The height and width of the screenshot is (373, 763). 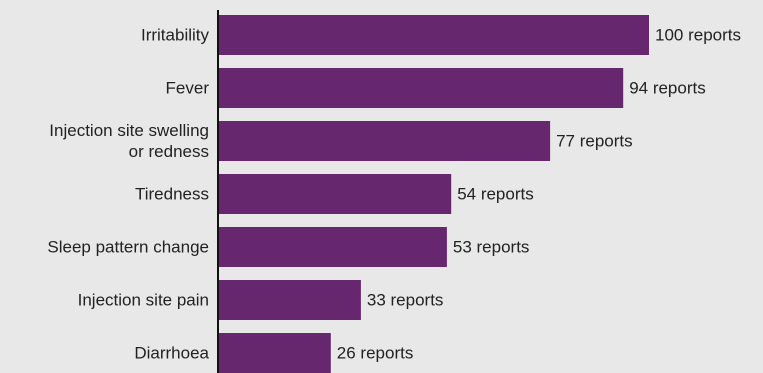 I want to click on category-label-6: Diarrhoea, so click(x=171, y=353).